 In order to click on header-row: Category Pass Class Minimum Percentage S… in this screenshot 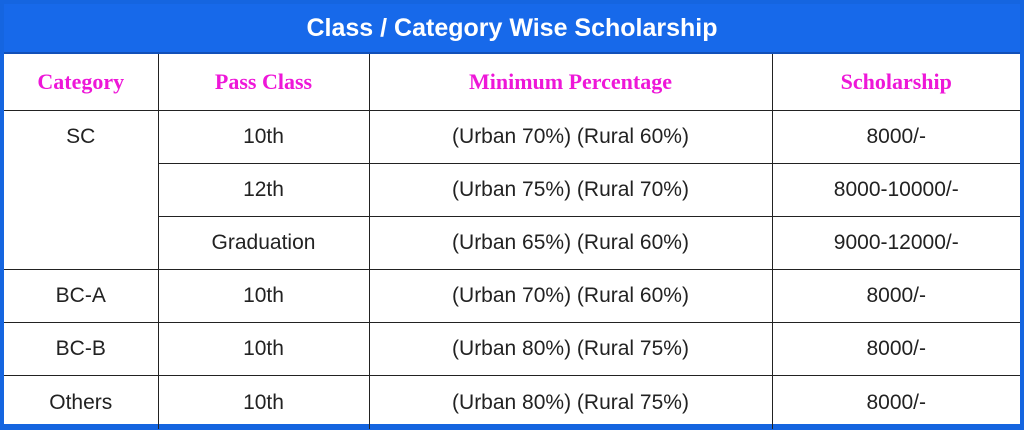, I will do `click(512, 82)`.